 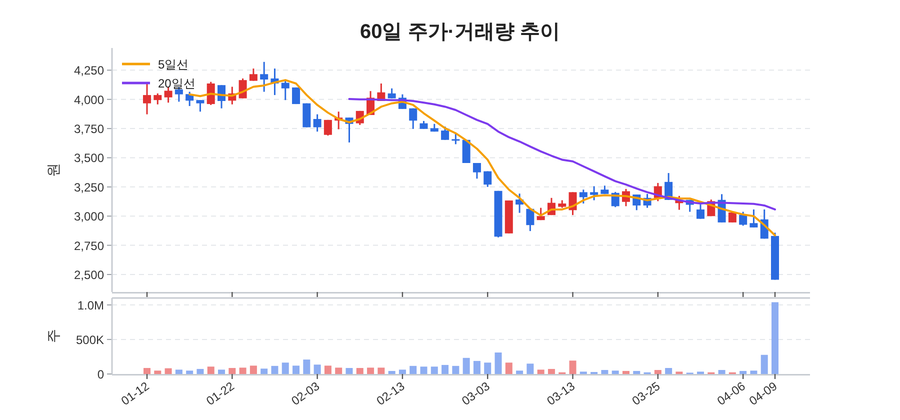 What do you see at coordinates (89, 217) in the screenshot?
I see `y-tick-label: 3,000` at bounding box center [89, 217].